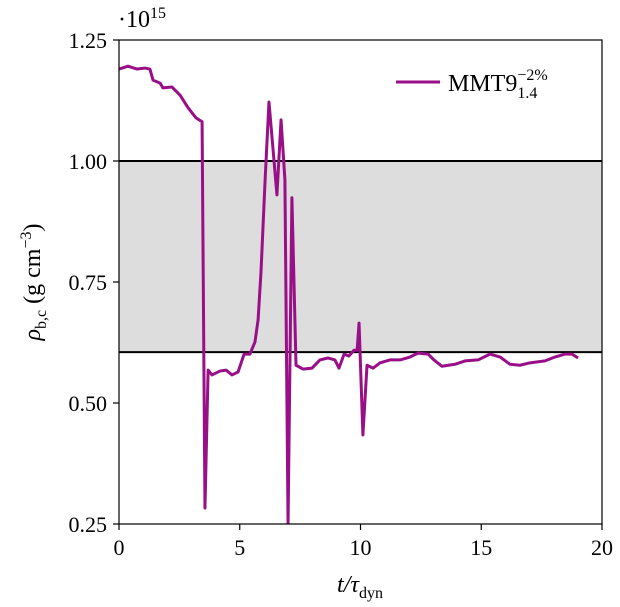  Describe the element at coordinates (88, 161) in the screenshot. I see `y-tick-label: 1.00` at that location.